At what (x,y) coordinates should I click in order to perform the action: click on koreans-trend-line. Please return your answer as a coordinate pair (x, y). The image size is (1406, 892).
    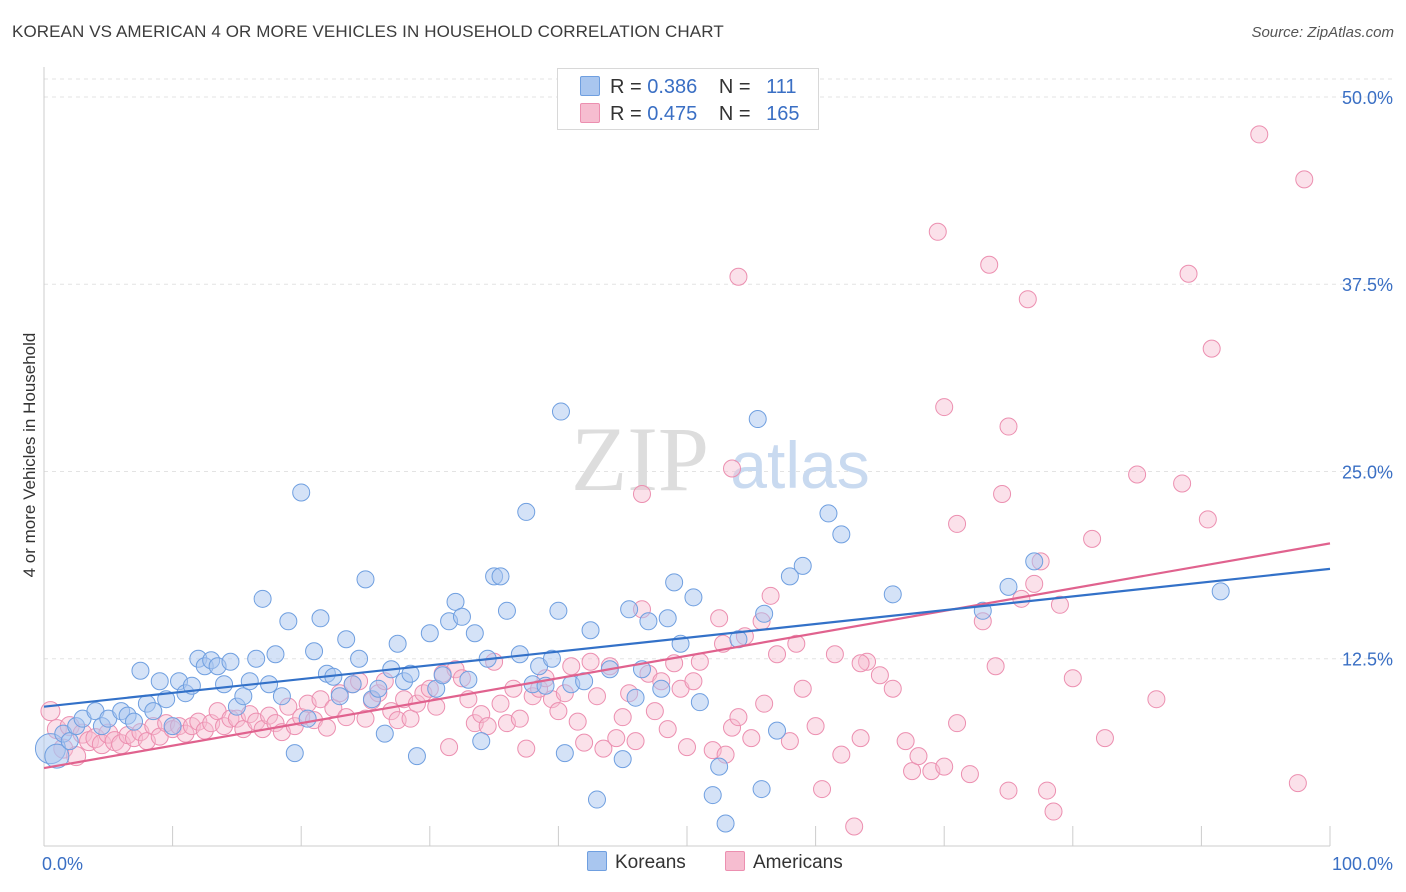
    Looking at the image, I should click on (687, 637).